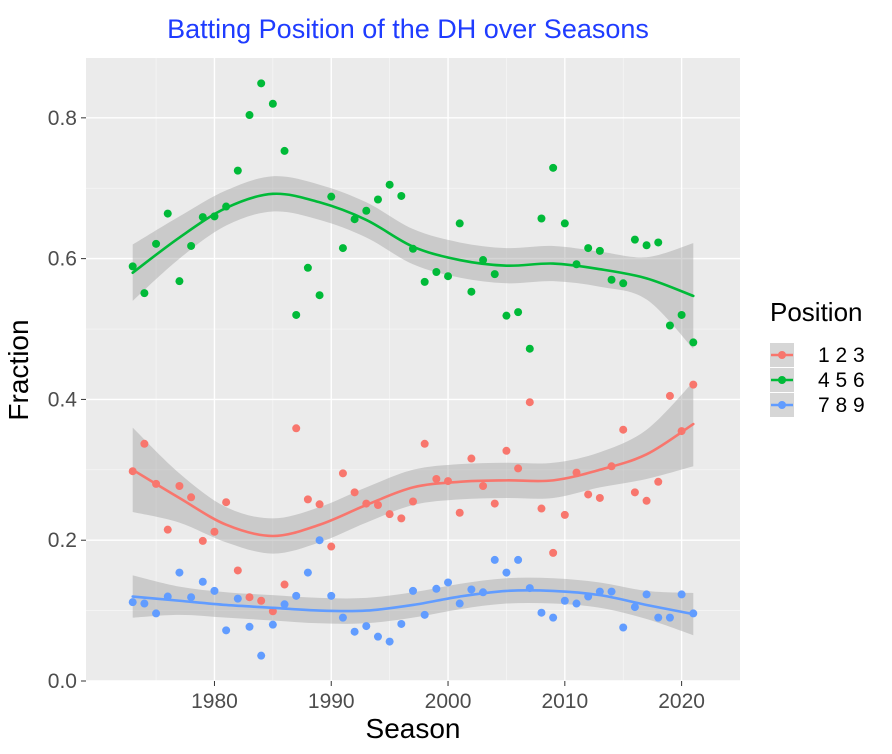 The height and width of the screenshot is (754, 892). I want to click on y-tick-label: 0.6, so click(62, 259).